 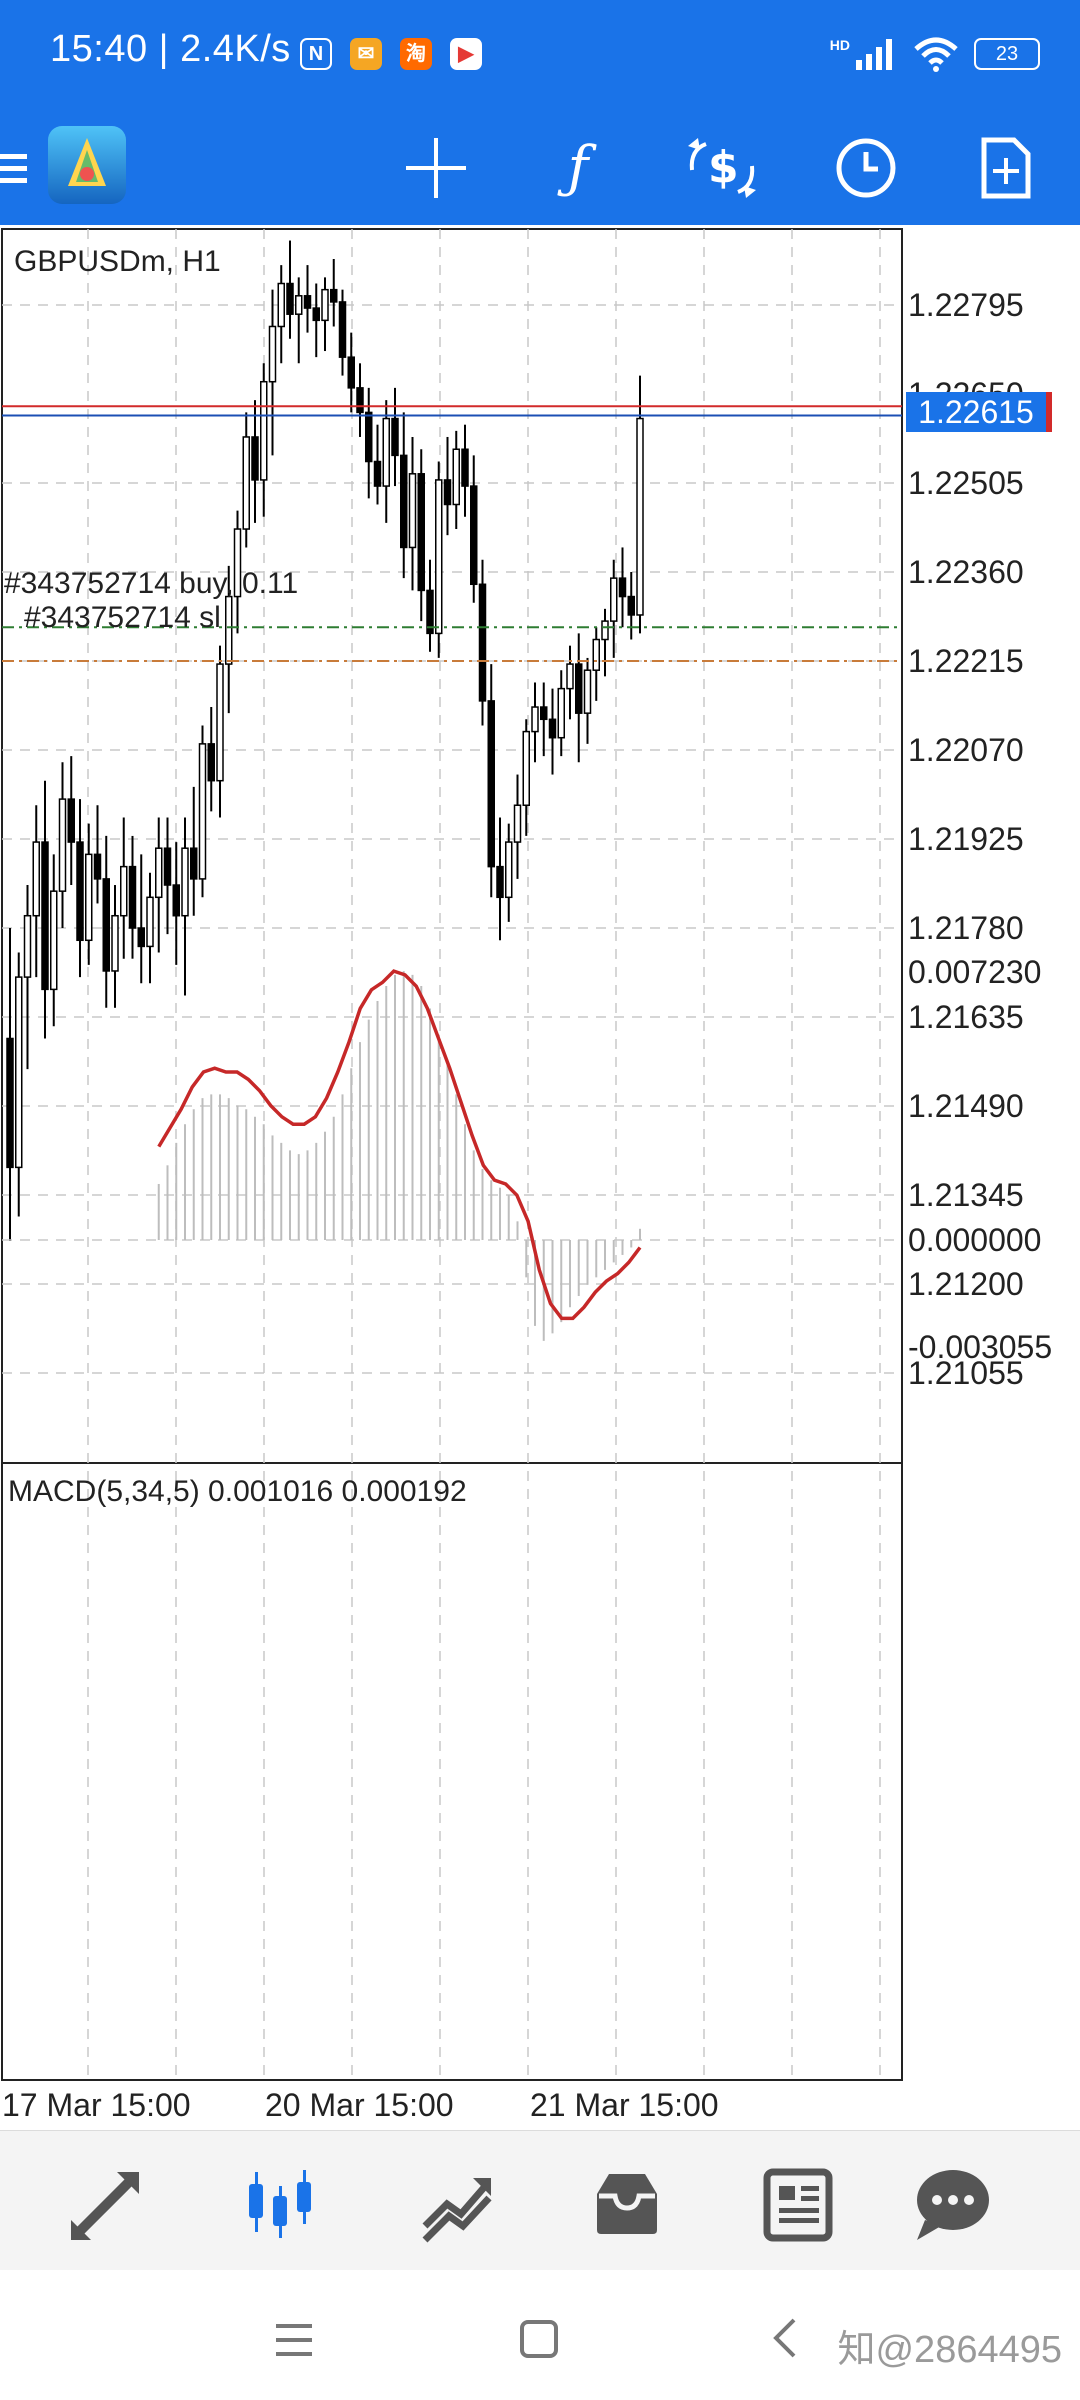 I want to click on macd-signal-line, so click(x=399, y=1145).